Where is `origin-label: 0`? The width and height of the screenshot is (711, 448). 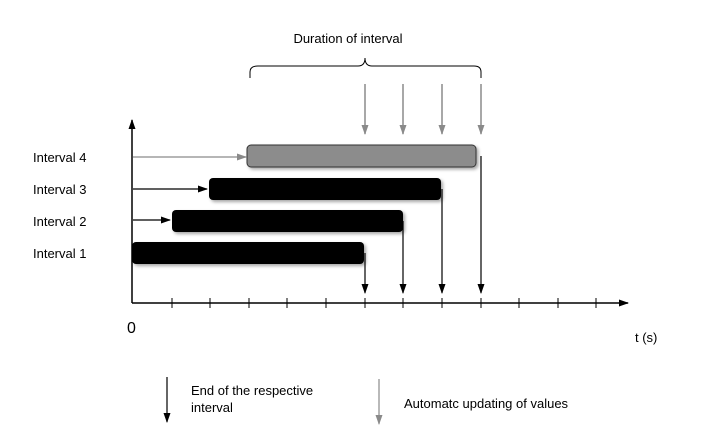 origin-label: 0 is located at coordinates (131, 328).